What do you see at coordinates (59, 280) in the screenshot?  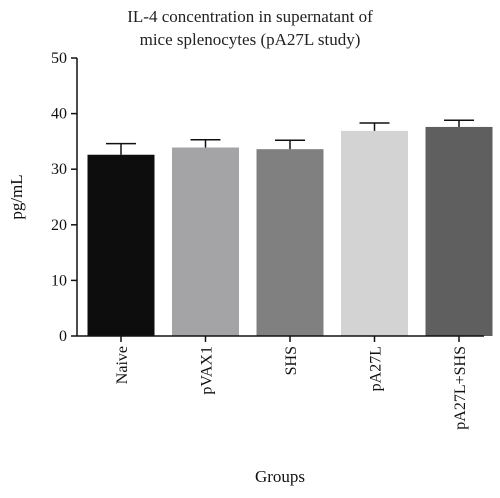 I see `y-tick-label-1: 10` at bounding box center [59, 280].